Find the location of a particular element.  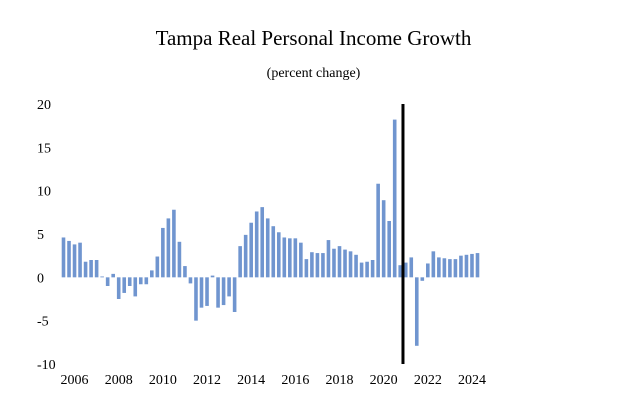

x-tick-label: 2008 is located at coordinates (119, 380).